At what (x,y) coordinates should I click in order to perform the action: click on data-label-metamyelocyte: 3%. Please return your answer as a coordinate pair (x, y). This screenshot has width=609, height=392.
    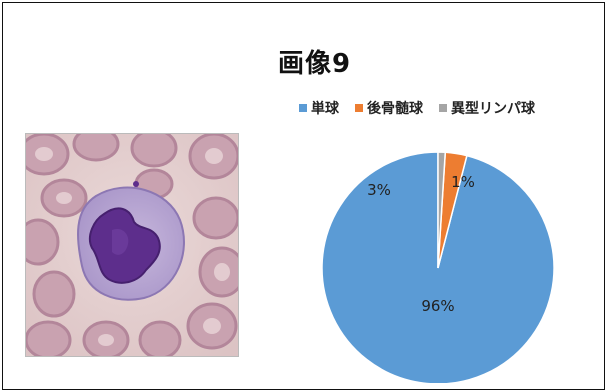
    Looking at the image, I should click on (379, 190).